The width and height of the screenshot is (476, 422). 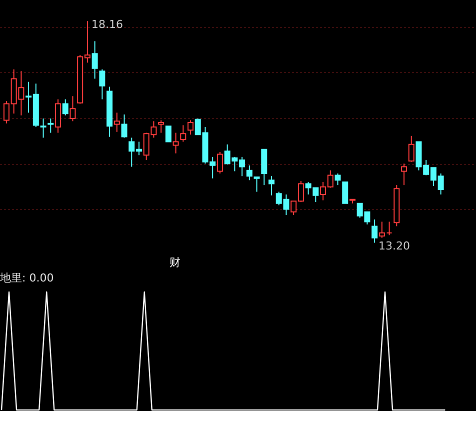 What do you see at coordinates (107, 25) in the screenshot?
I see `annotation: 18.16` at bounding box center [107, 25].